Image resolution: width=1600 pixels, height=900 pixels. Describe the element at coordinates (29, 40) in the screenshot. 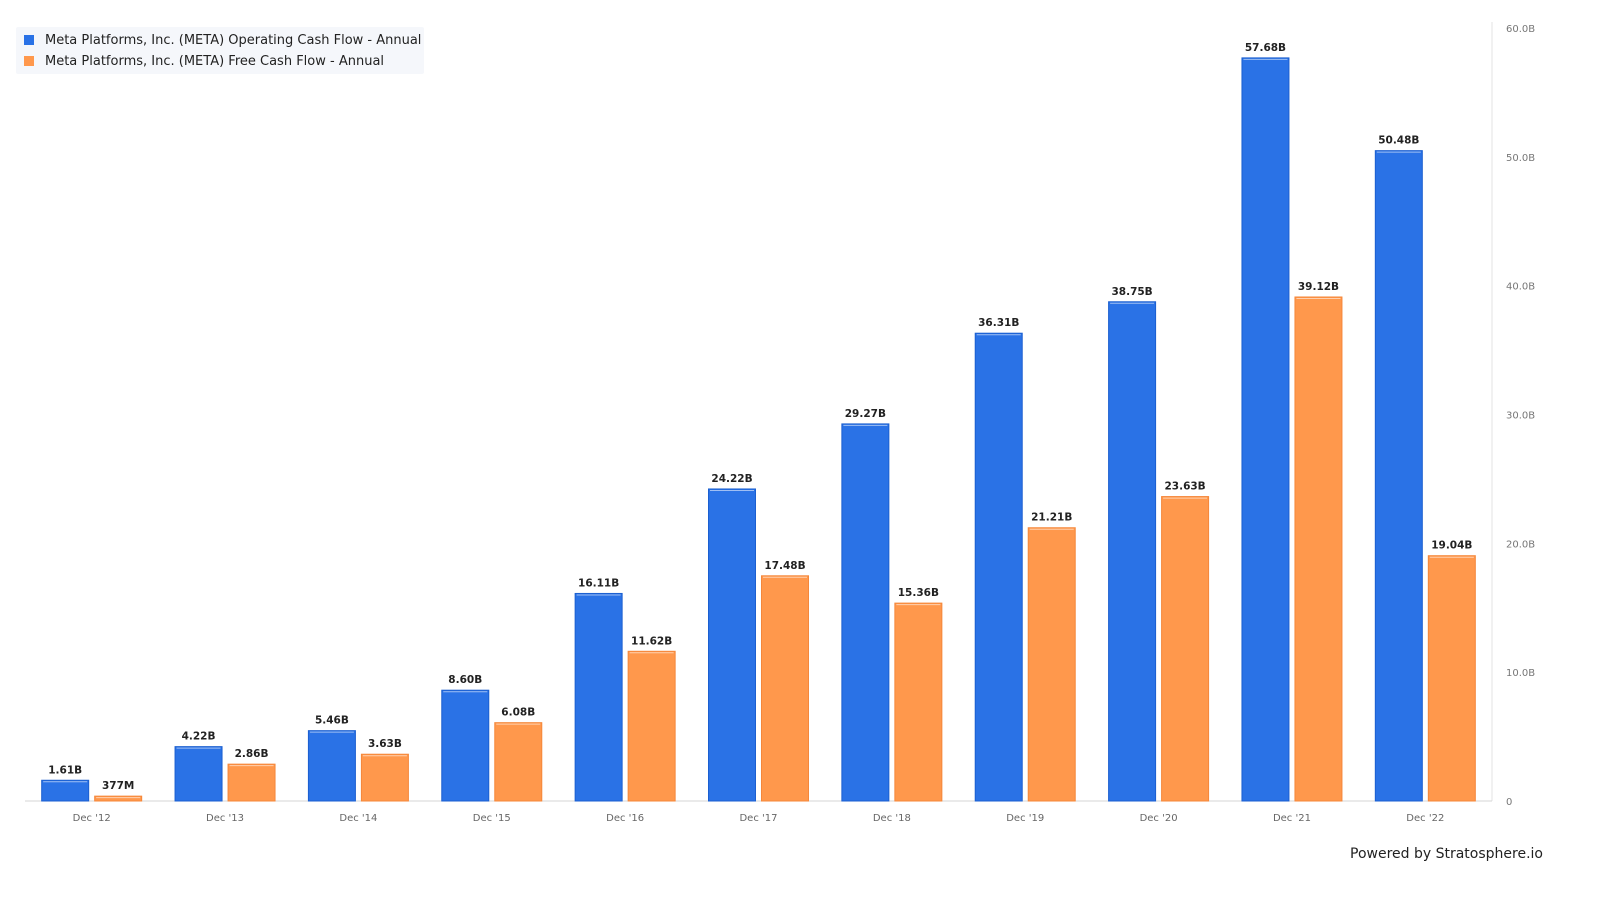

I see `legend-swatch-operating-cash-flow` at that location.